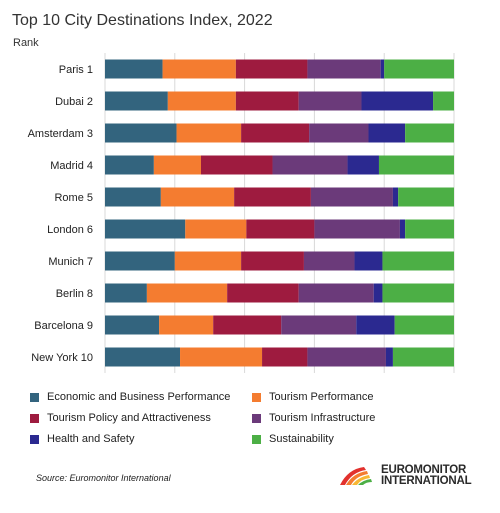 Image resolution: width=500 pixels, height=513 pixels. Describe the element at coordinates (356, 476) in the screenshot. I see `logo-mark-icon` at that location.